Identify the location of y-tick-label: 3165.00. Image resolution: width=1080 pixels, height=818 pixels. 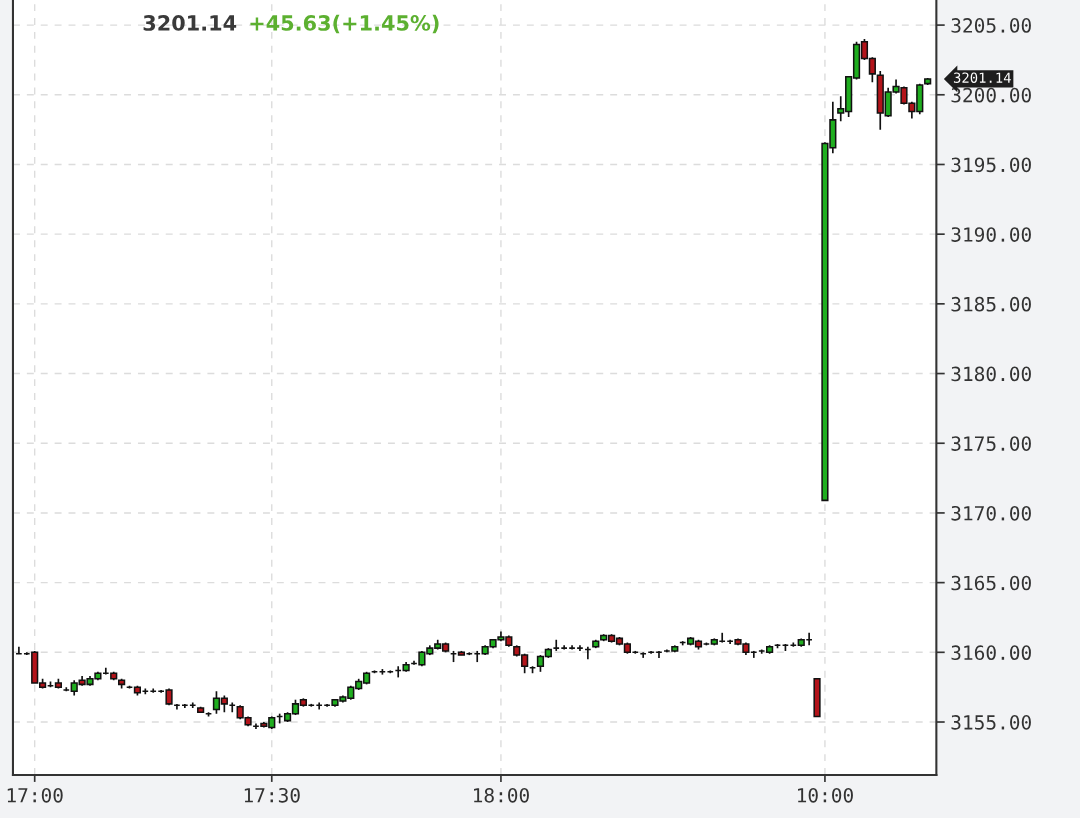
(991, 583).